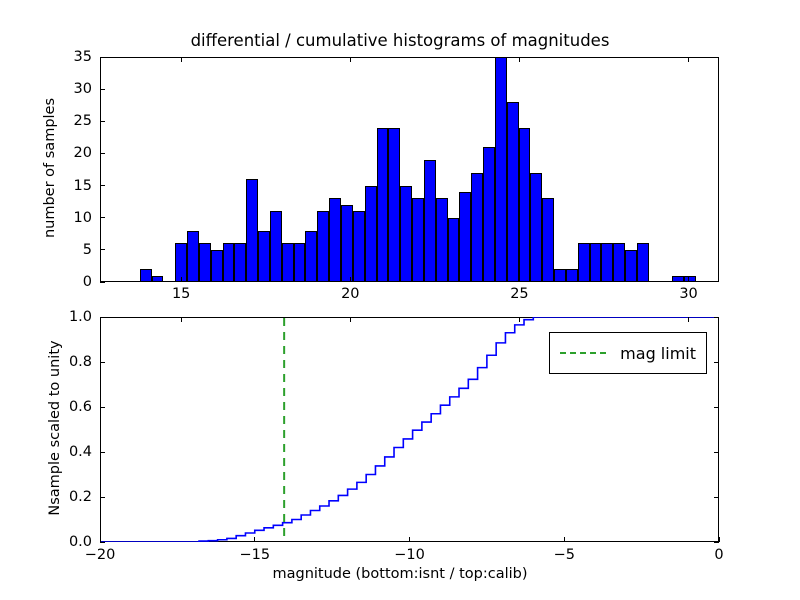 This screenshot has width=800, height=600. What do you see at coordinates (255, 555) in the screenshot?
I see `bottom-xtick-label: −15` at bounding box center [255, 555].